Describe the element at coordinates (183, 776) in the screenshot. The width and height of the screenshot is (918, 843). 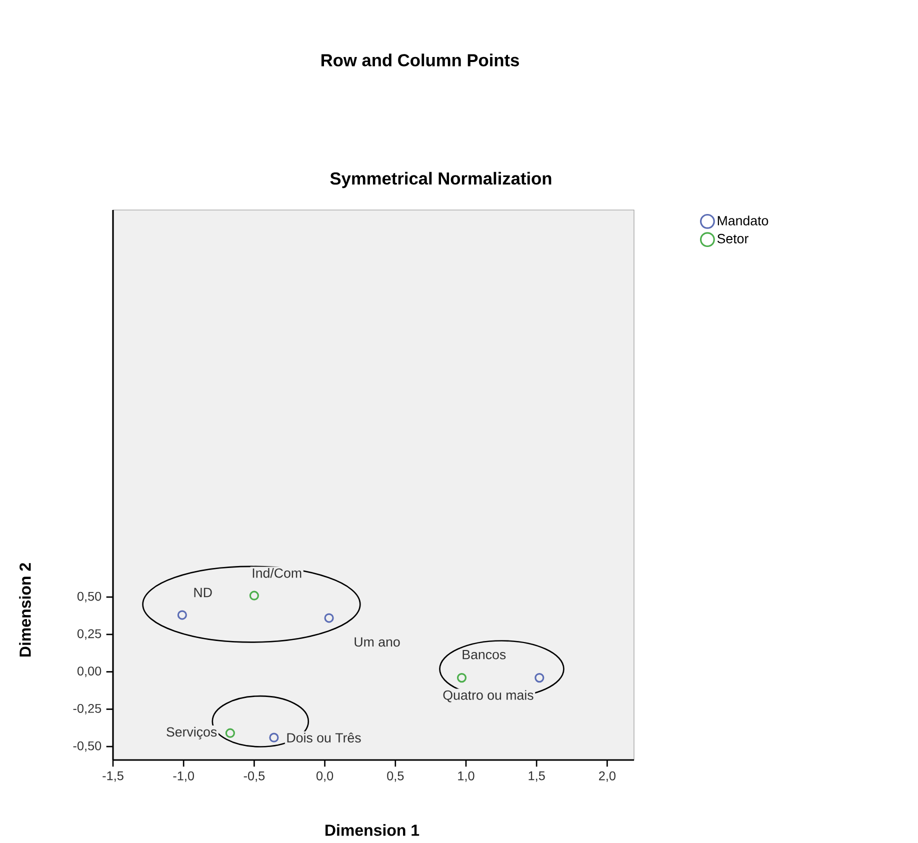
I see `x-tick-label: -1,0` at that location.